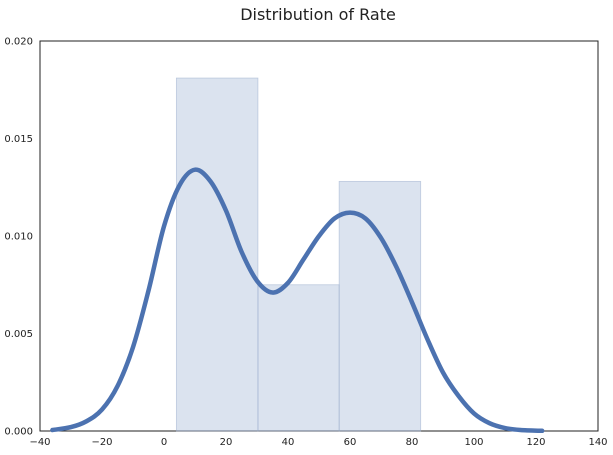  What do you see at coordinates (18, 139) in the screenshot?
I see `y-tick-label: 0.015` at bounding box center [18, 139].